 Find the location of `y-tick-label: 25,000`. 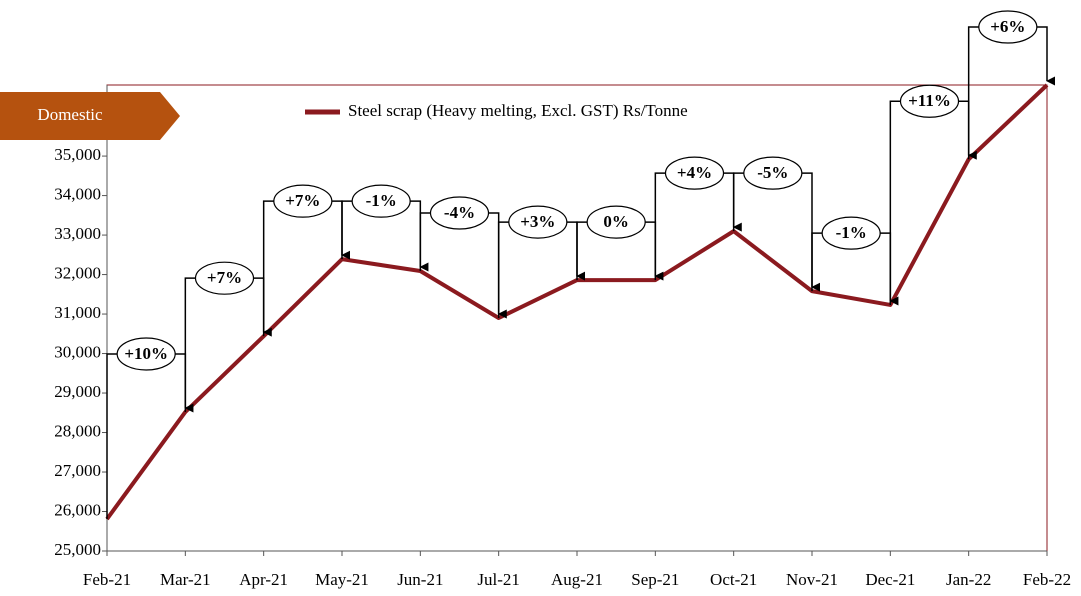

y-tick-label: 25,000 is located at coordinates (77, 549).